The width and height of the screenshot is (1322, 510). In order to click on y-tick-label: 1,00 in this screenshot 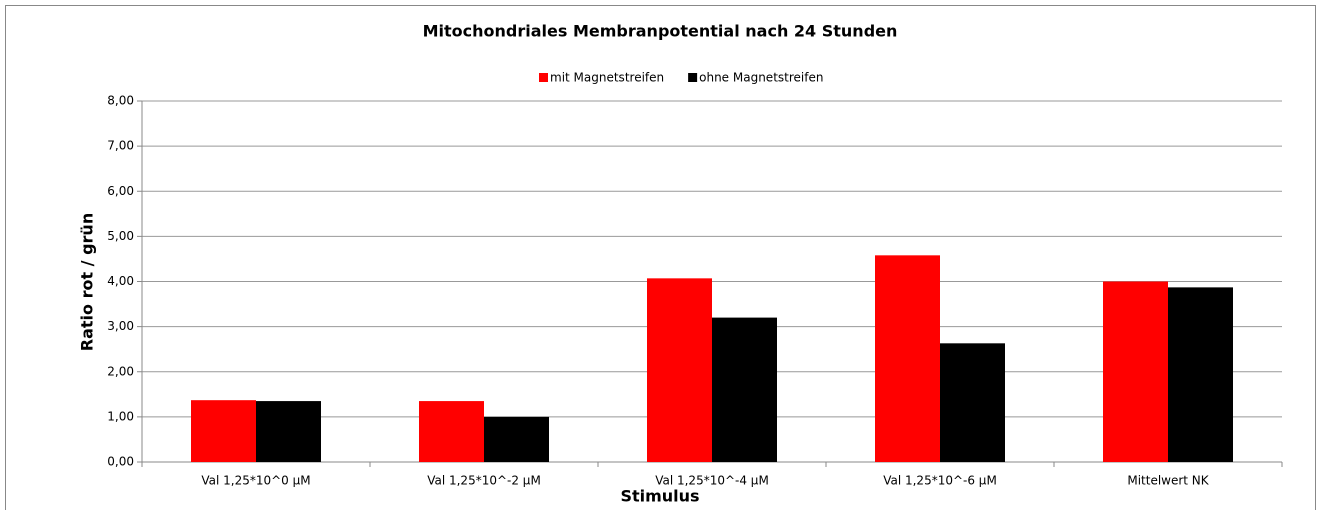, I will do `click(120, 416)`.